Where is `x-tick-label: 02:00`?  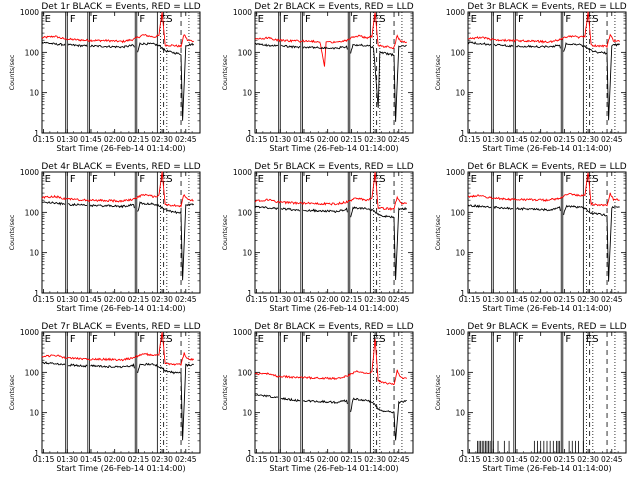 x-tick-label: 02:00 is located at coordinates (328, 139).